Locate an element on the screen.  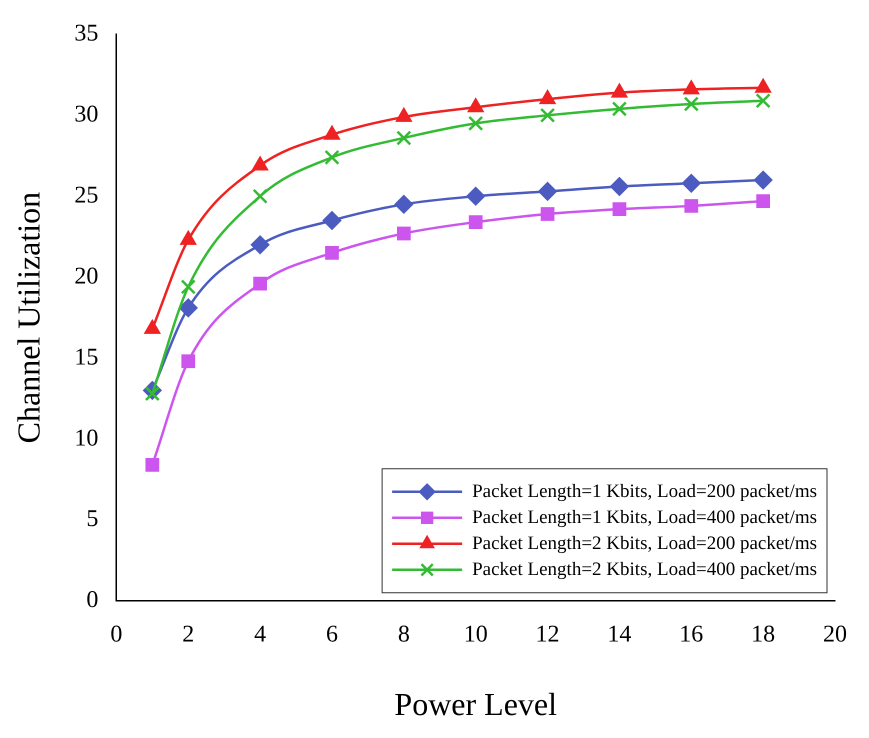
x-tick-label: 8 is located at coordinates (404, 634).